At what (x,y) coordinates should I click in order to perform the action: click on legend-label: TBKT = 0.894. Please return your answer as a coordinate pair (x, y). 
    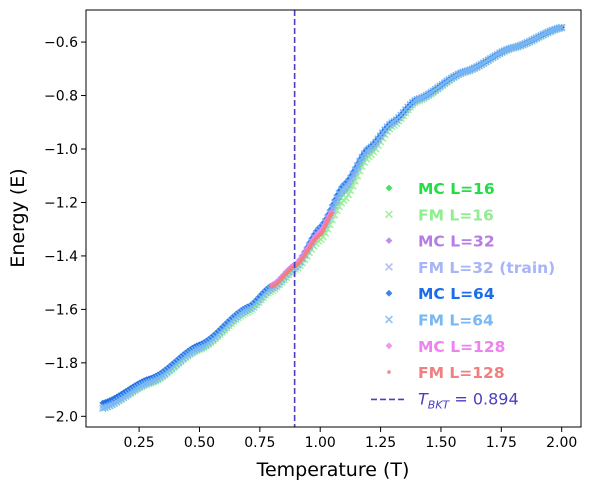
    Looking at the image, I should click on (468, 400).